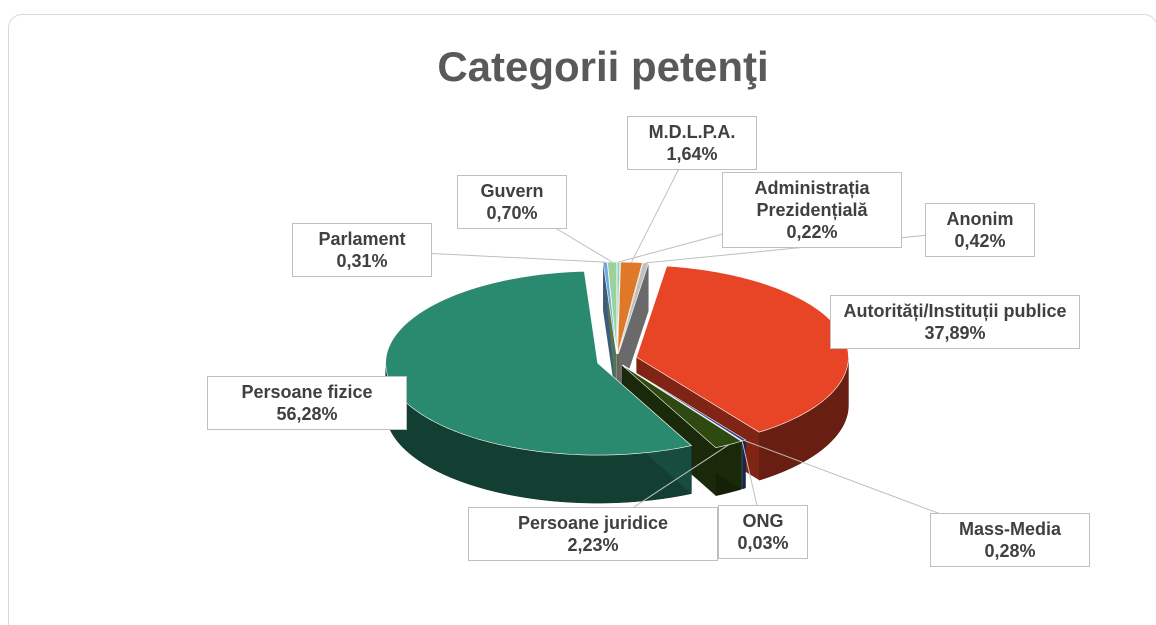 Image resolution: width=1156 pixels, height=625 pixels. Describe the element at coordinates (593, 534) in the screenshot. I see `data-label: Persoane juridice 2,23%` at that location.